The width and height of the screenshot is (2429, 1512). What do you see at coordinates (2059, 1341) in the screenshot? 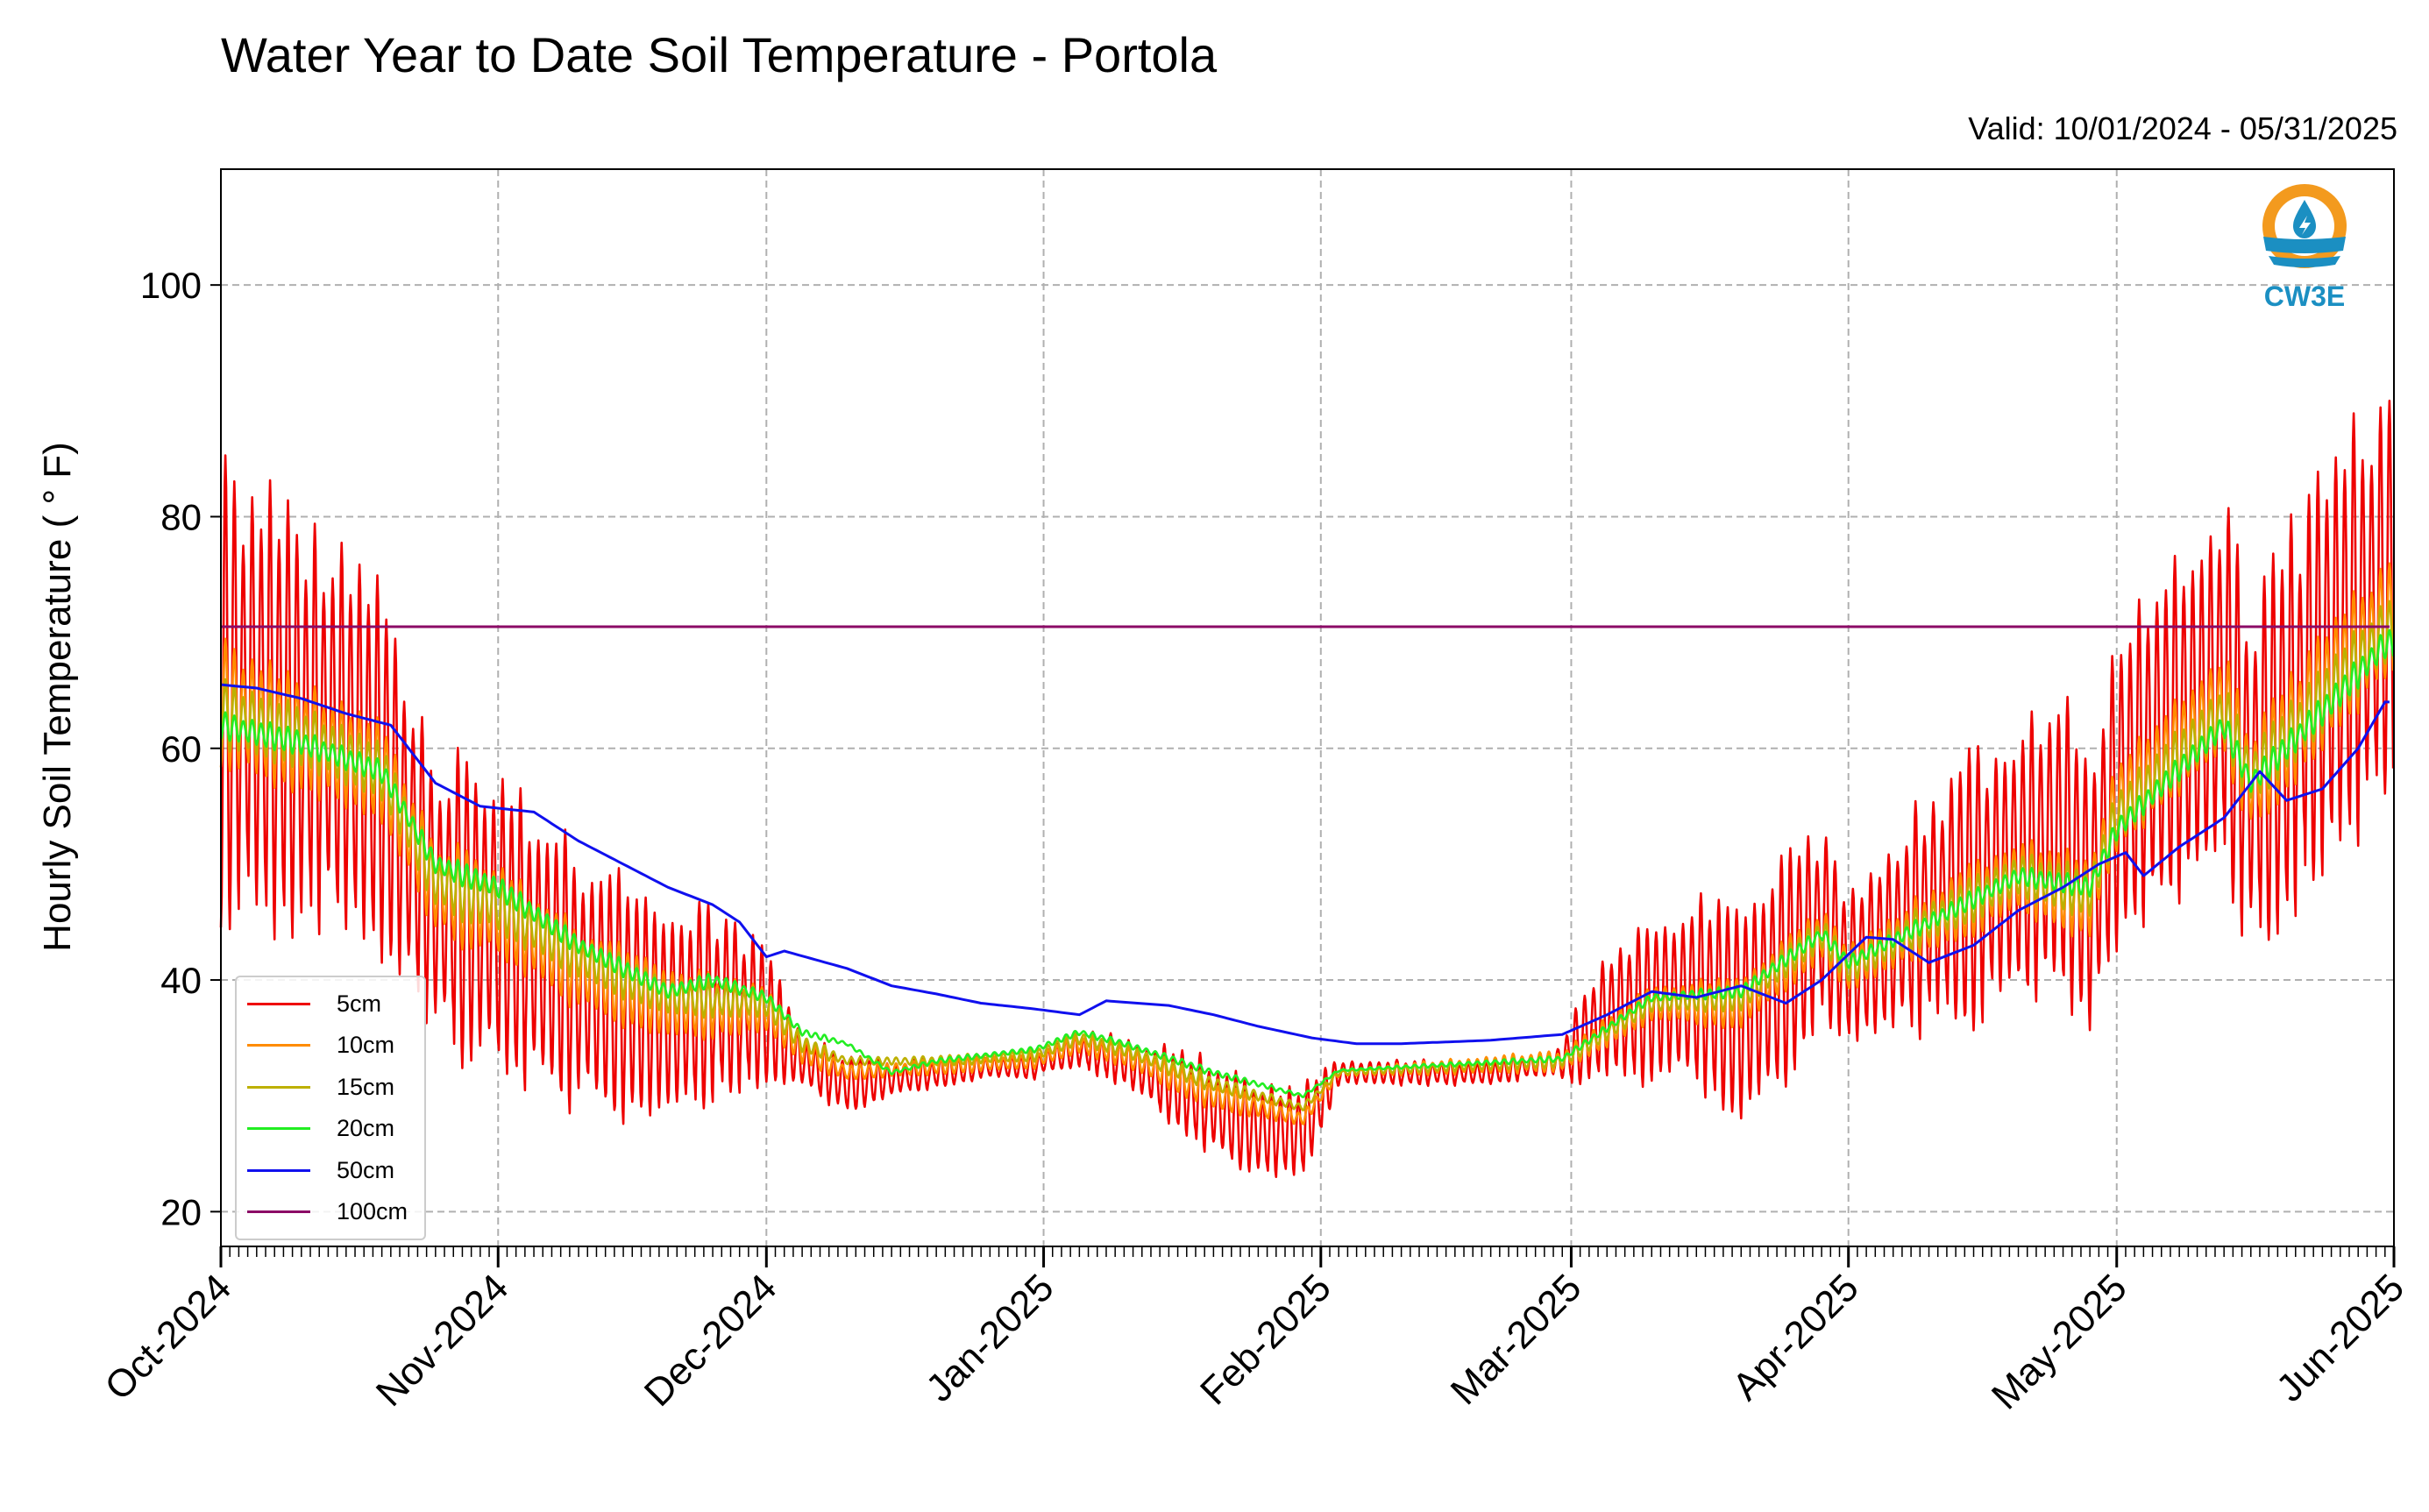
I see `x-tick-label: May-2025` at bounding box center [2059, 1341].